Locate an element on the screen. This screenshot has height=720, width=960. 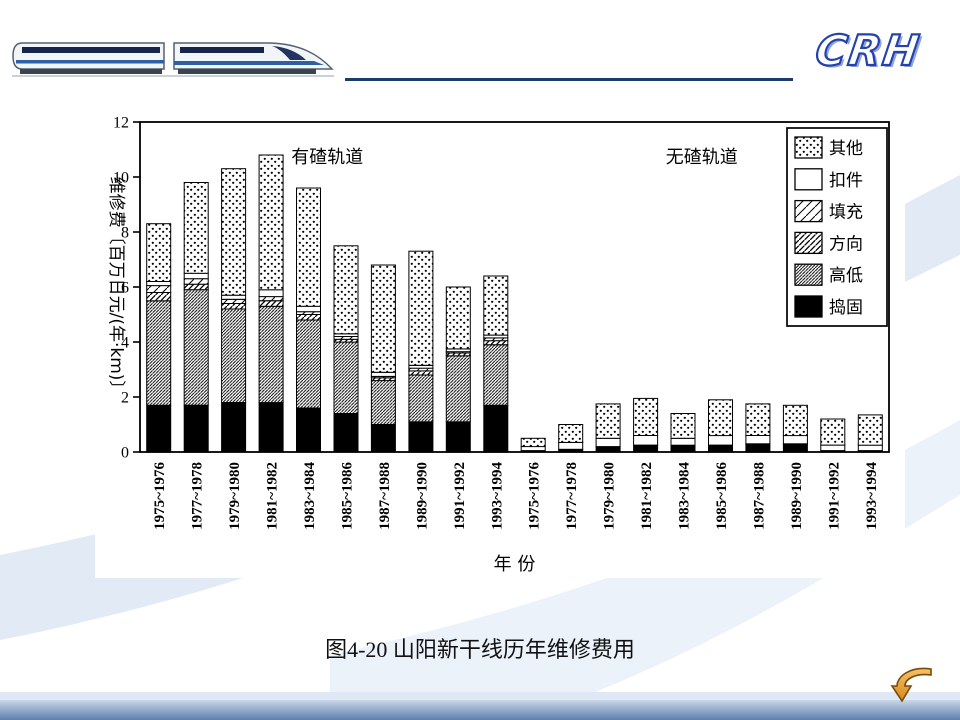
return-arrow-icon is located at coordinates (912, 684).